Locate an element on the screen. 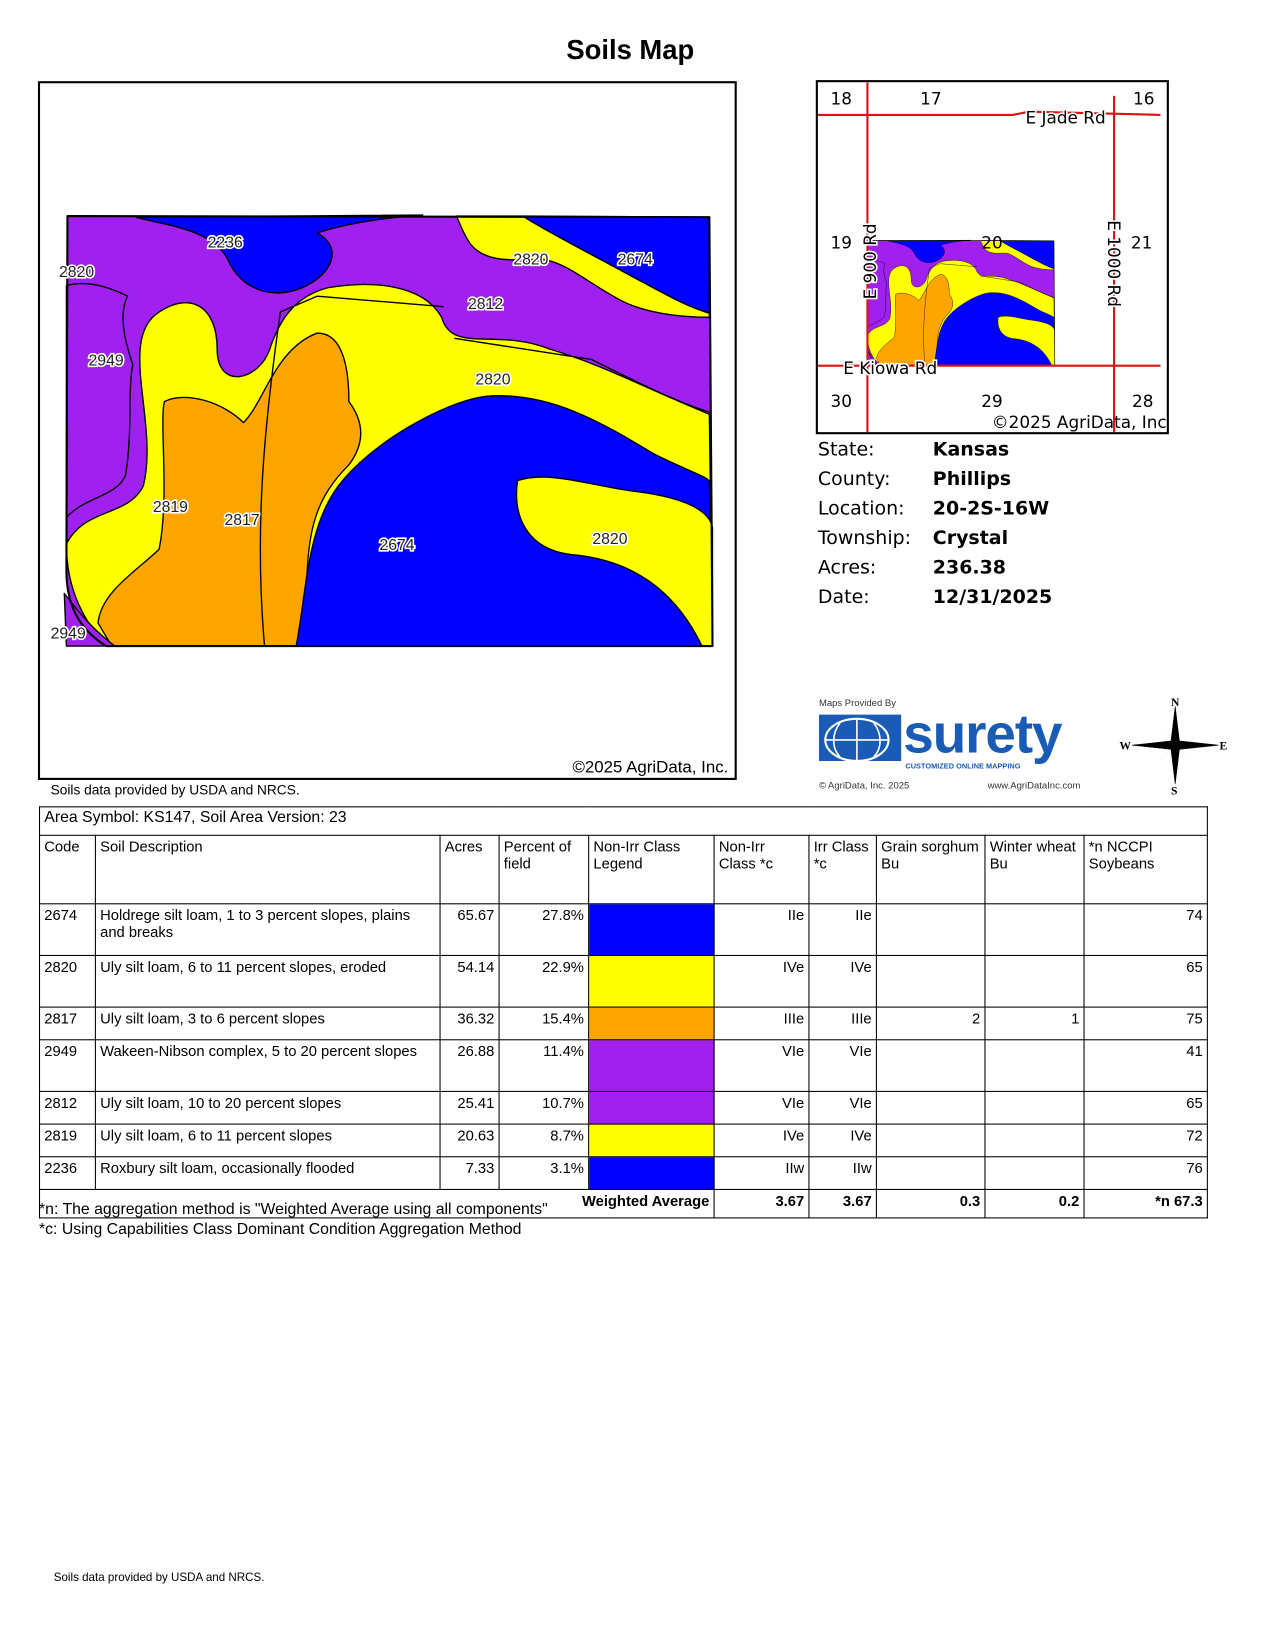 This screenshot has width=1275, height=1651. cell-nccpi: 75 is located at coordinates (1145, 1023).